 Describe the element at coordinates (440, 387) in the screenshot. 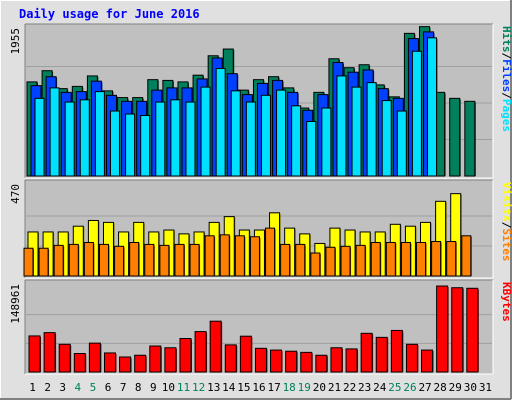

I see `x-tick-label-day-28: 28` at that location.